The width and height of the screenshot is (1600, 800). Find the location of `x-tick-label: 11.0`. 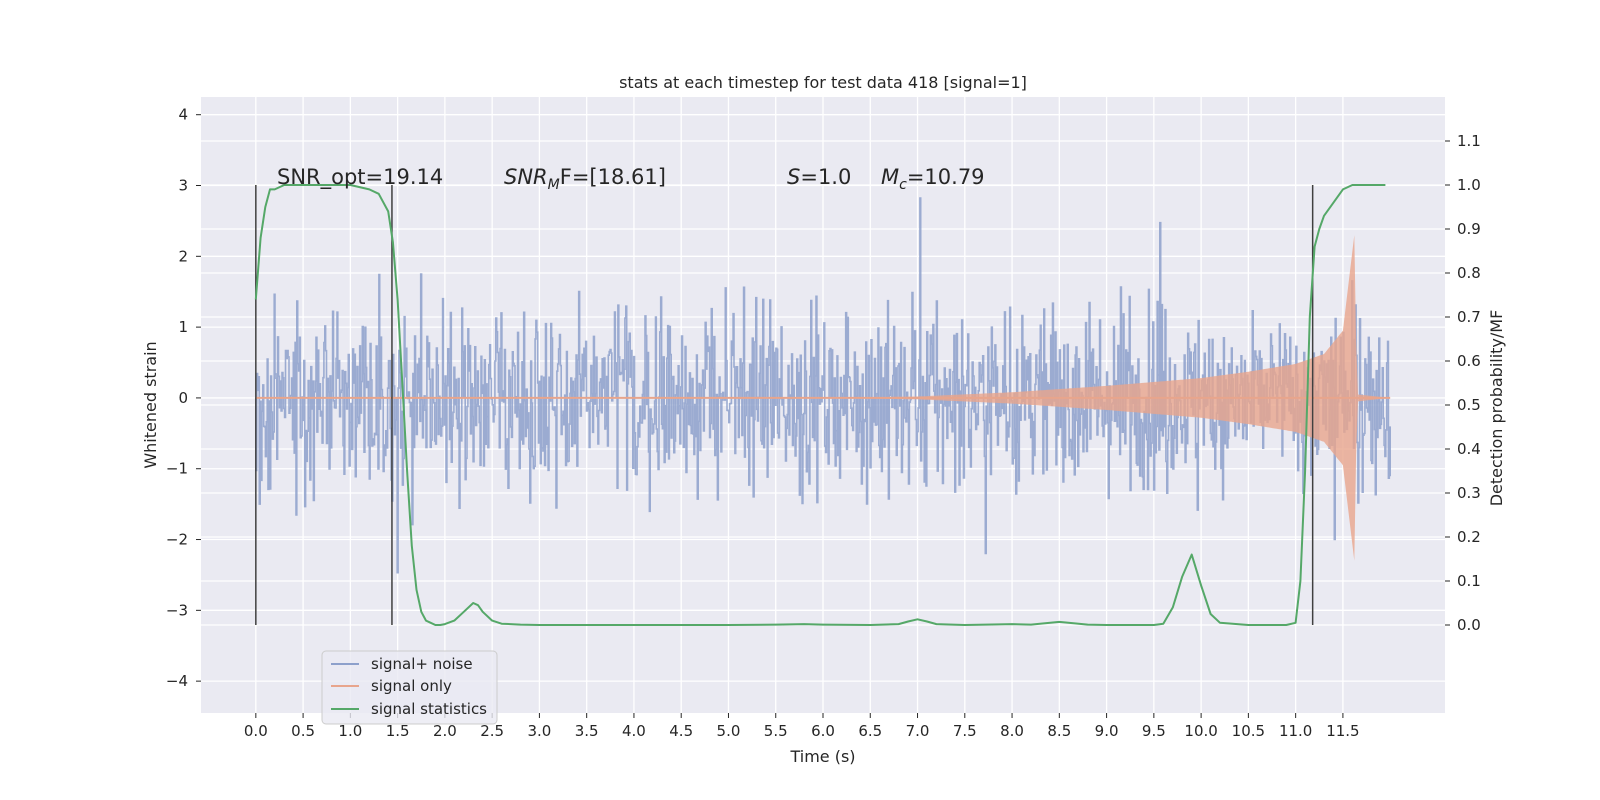

x-tick-label: 11.0 is located at coordinates (1295, 731).